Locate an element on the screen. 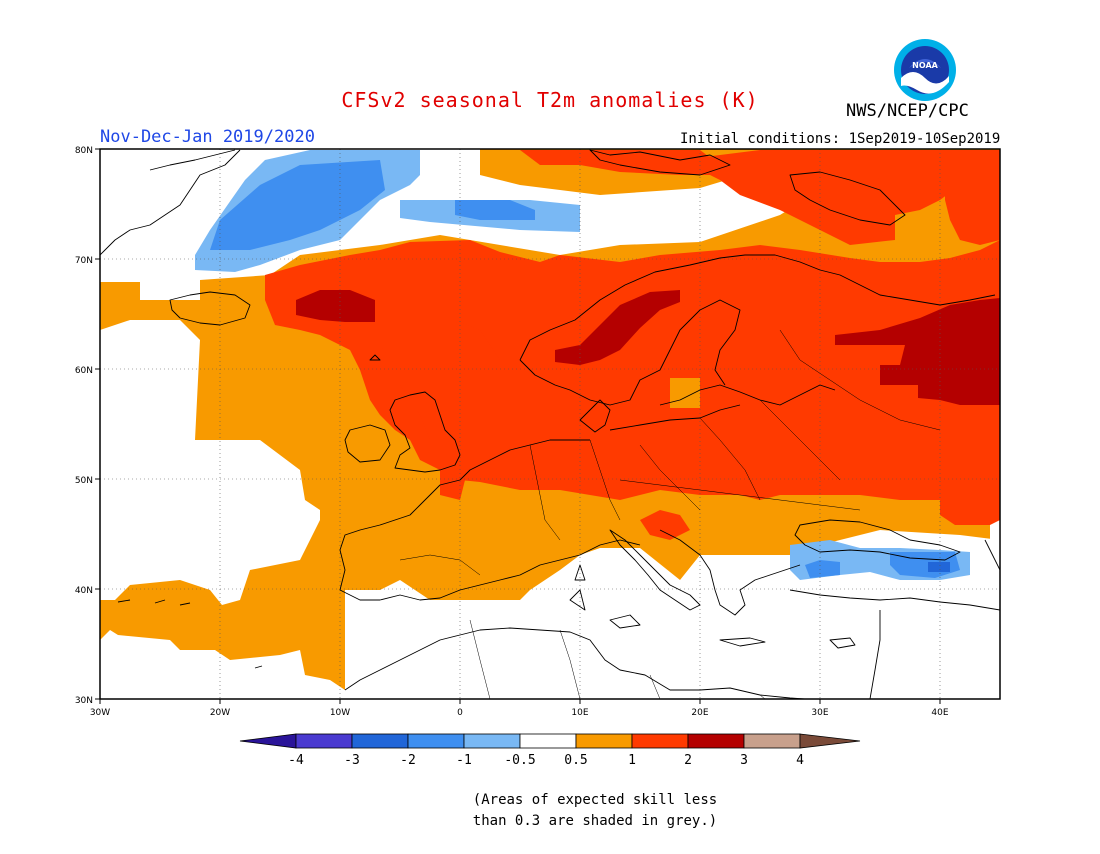 The height and width of the screenshot is (854, 1100). legend-tick-label: 4 is located at coordinates (800, 760).